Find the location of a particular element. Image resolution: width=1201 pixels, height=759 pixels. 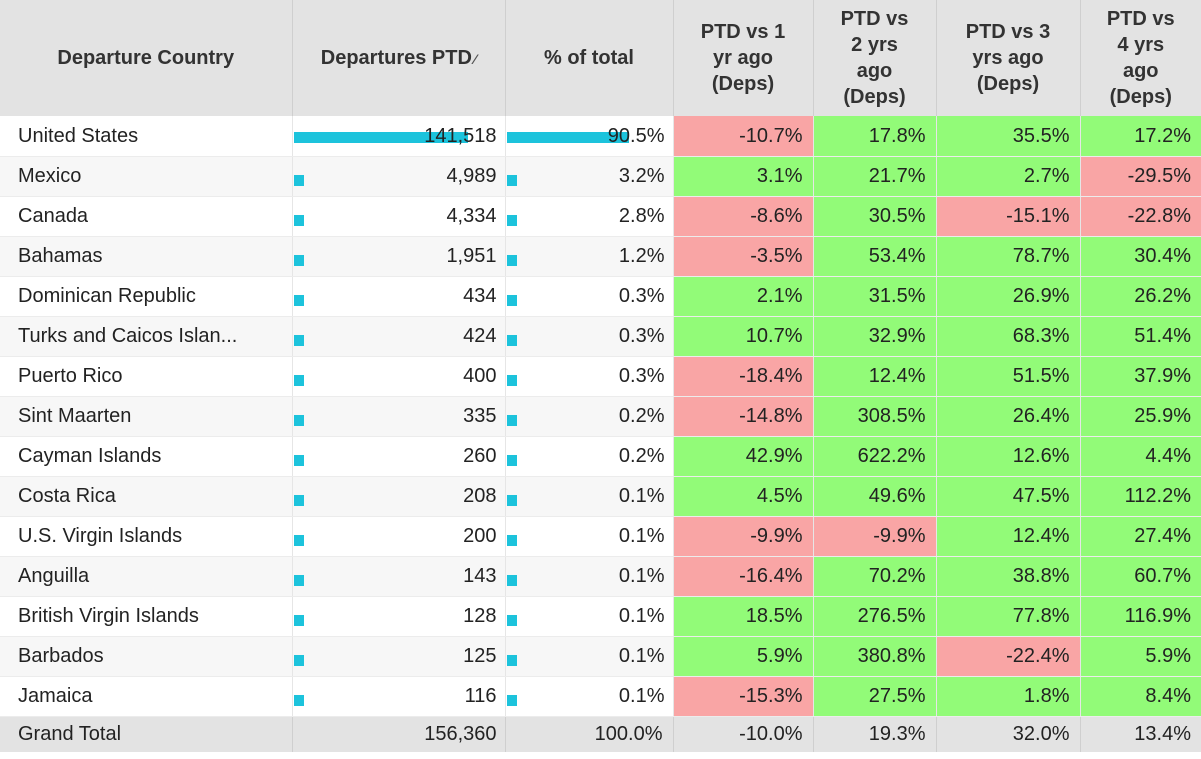

vs3-cell: 77.8% is located at coordinates (1008, 616).